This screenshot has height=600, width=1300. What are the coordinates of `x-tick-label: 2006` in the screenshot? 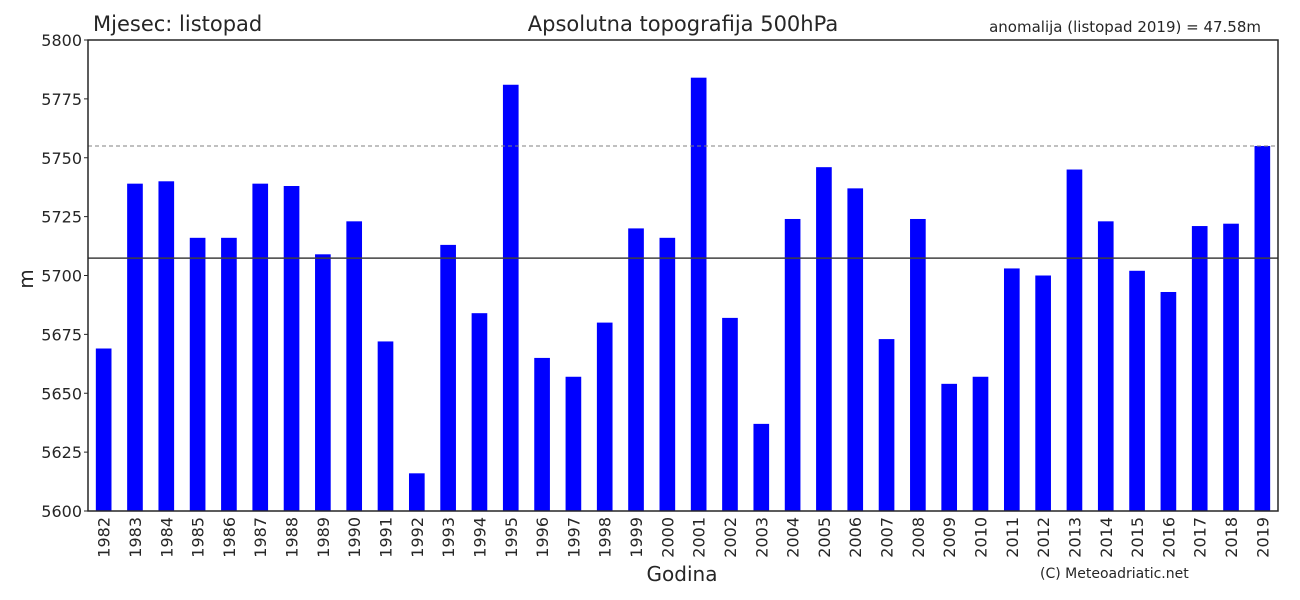 It's located at (855, 537).